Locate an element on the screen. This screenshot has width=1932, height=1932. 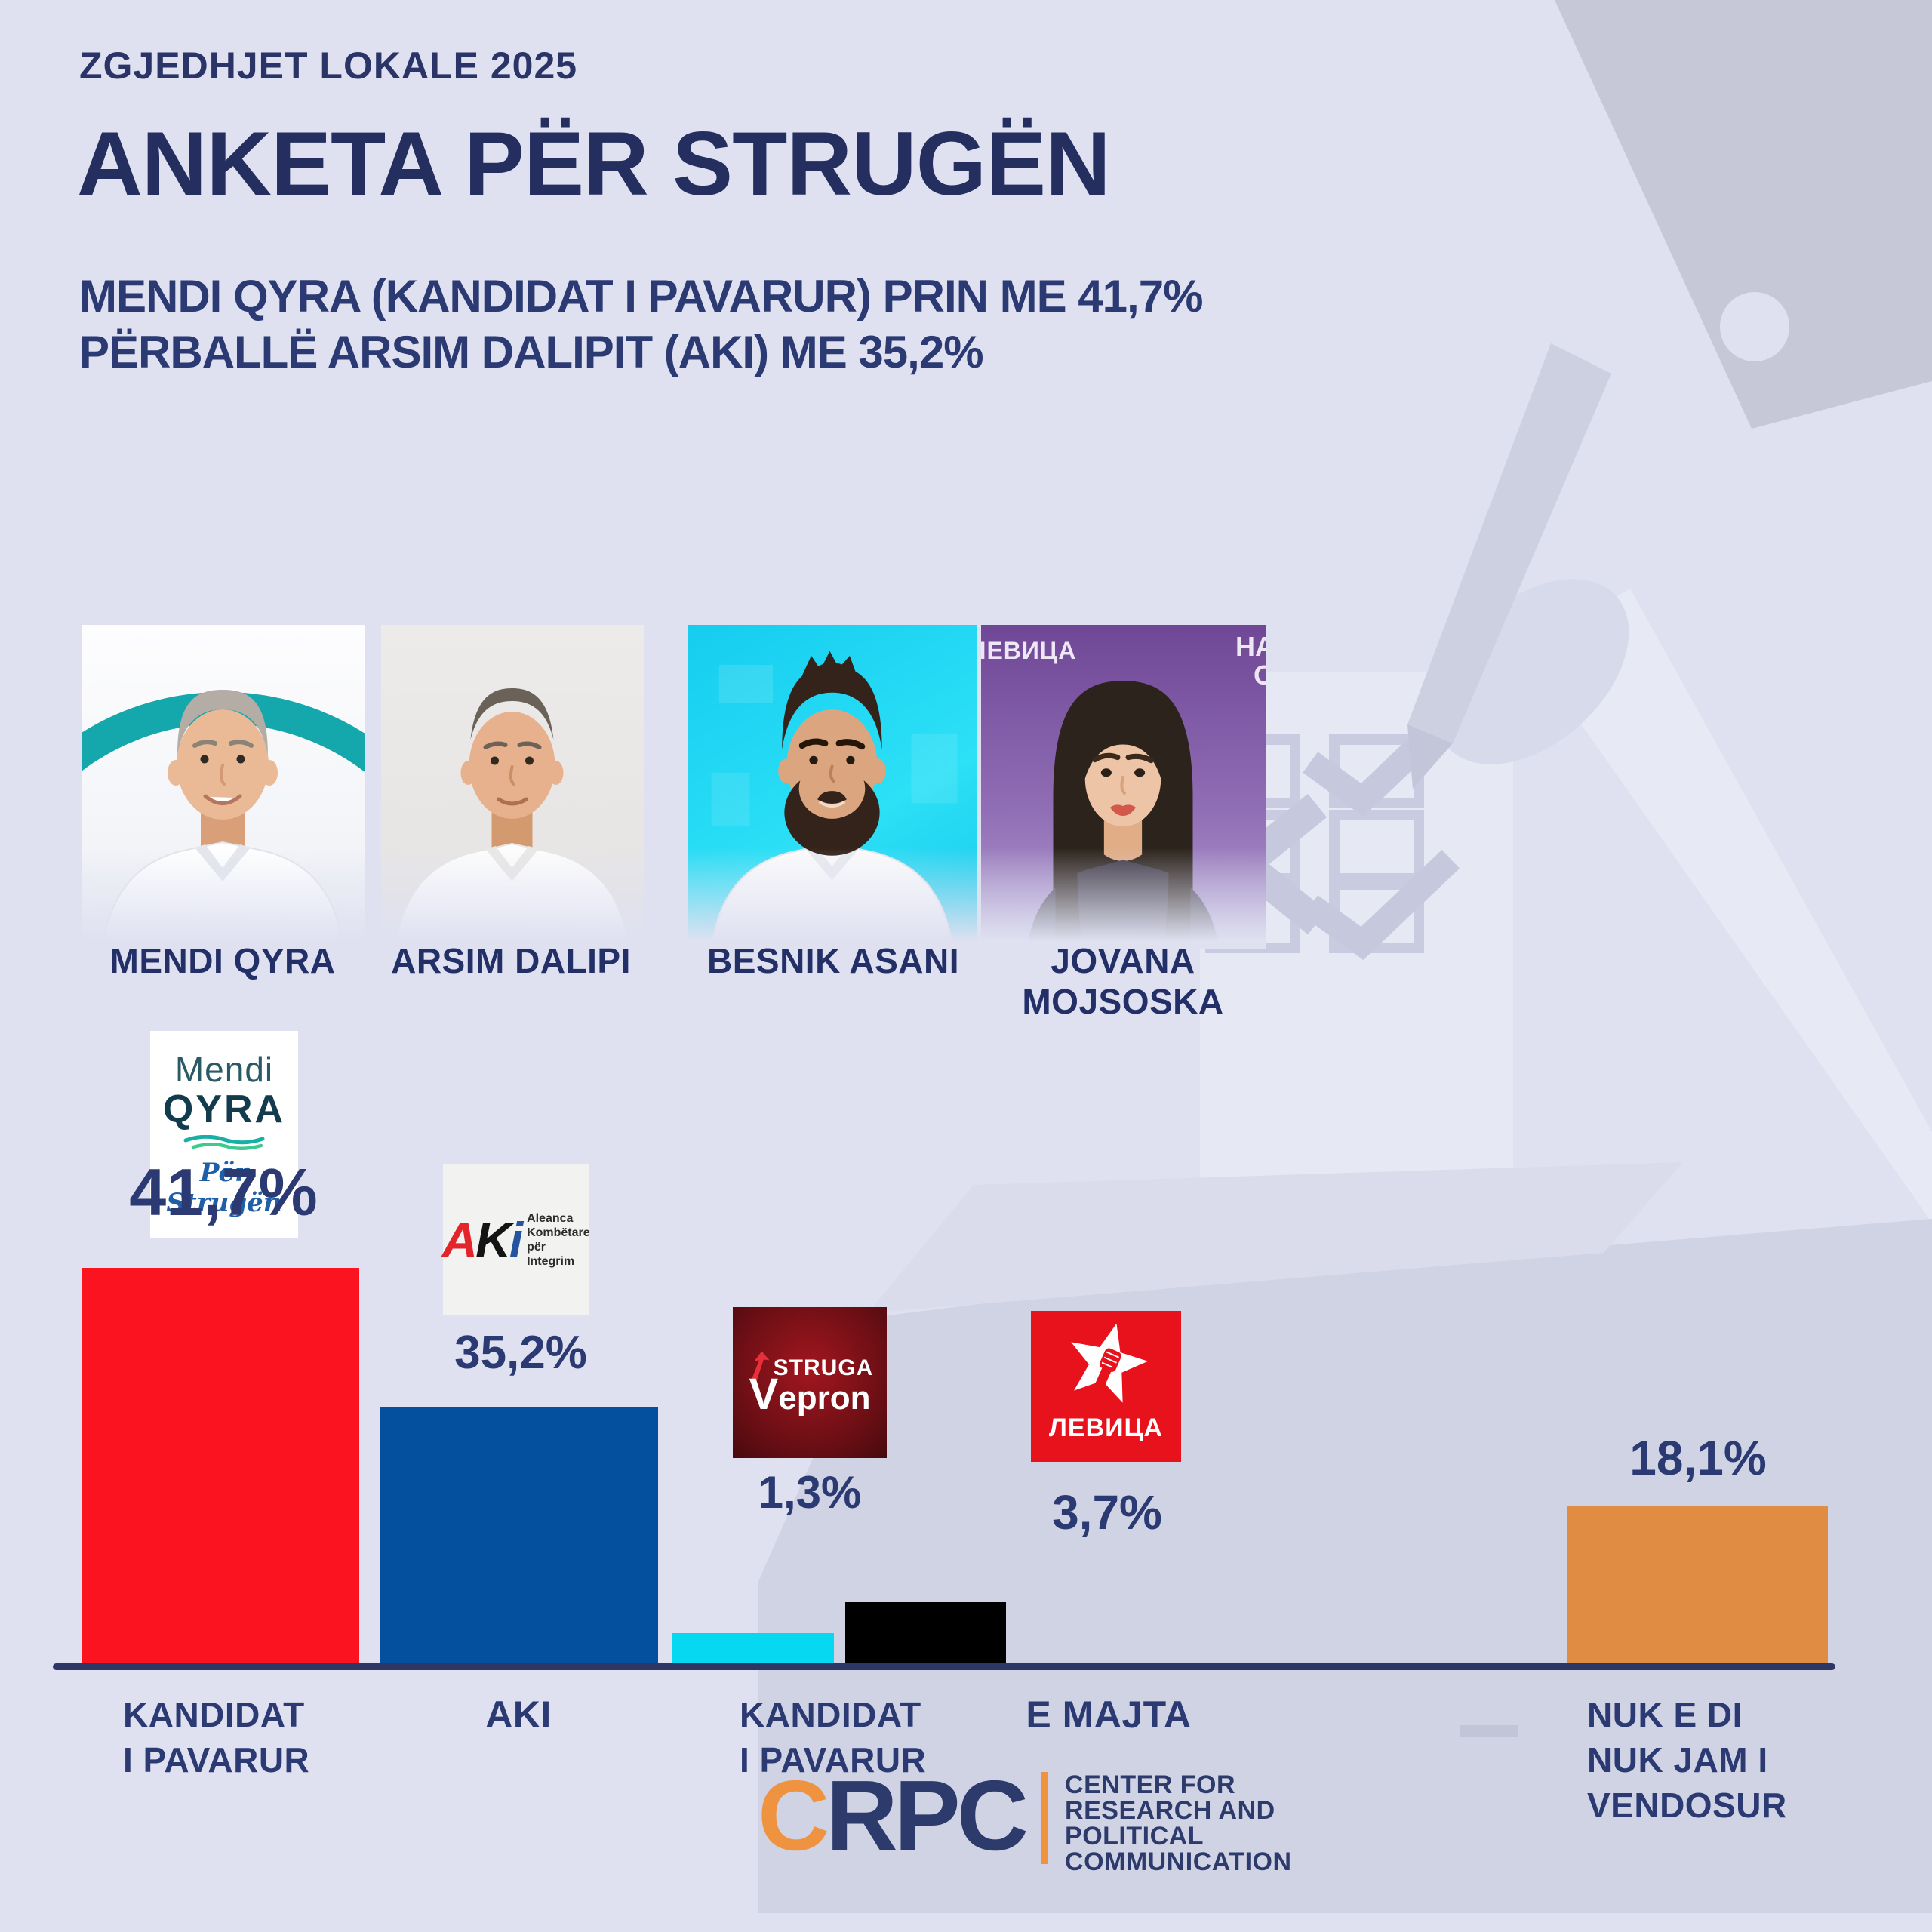
tag-decoration-shape is located at coordinates (1743, 214).